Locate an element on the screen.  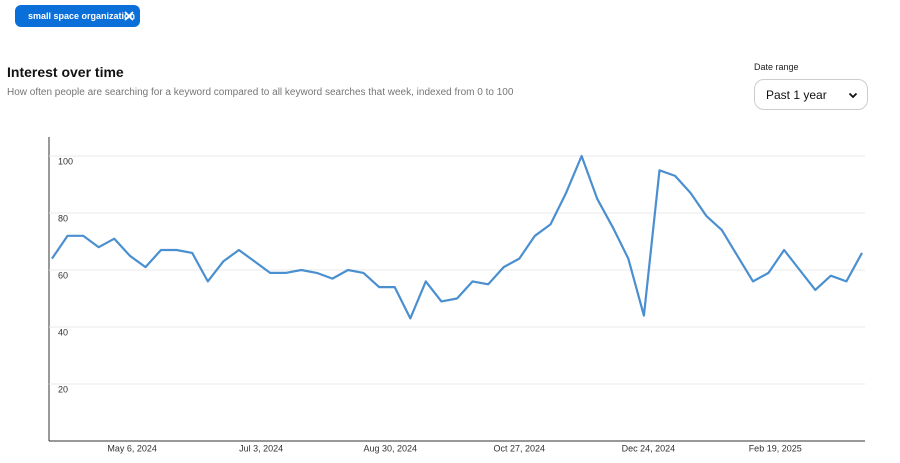
x-tick-label: Aug 30, 2024 is located at coordinates (390, 448).